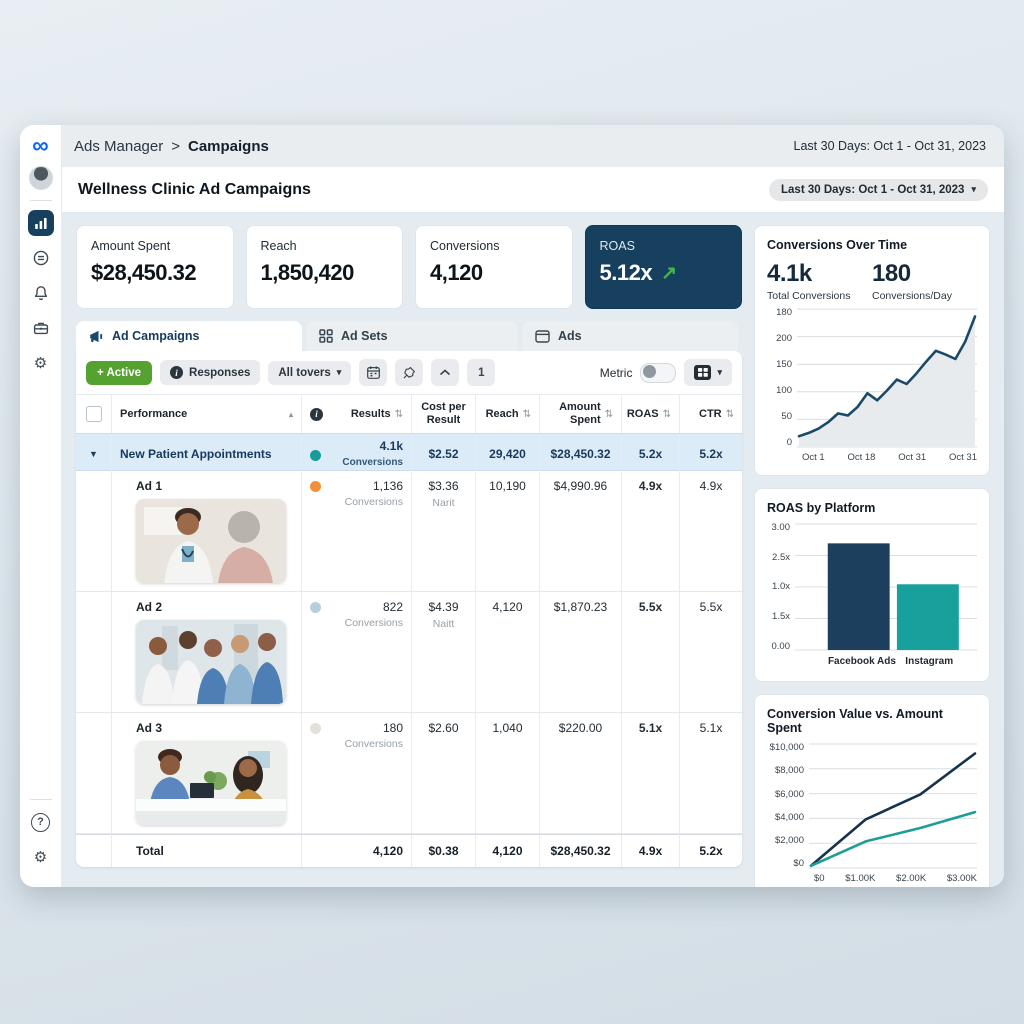 This screenshot has height=1024, width=1024. I want to click on header-performance: Performance ▴, so click(207, 414).